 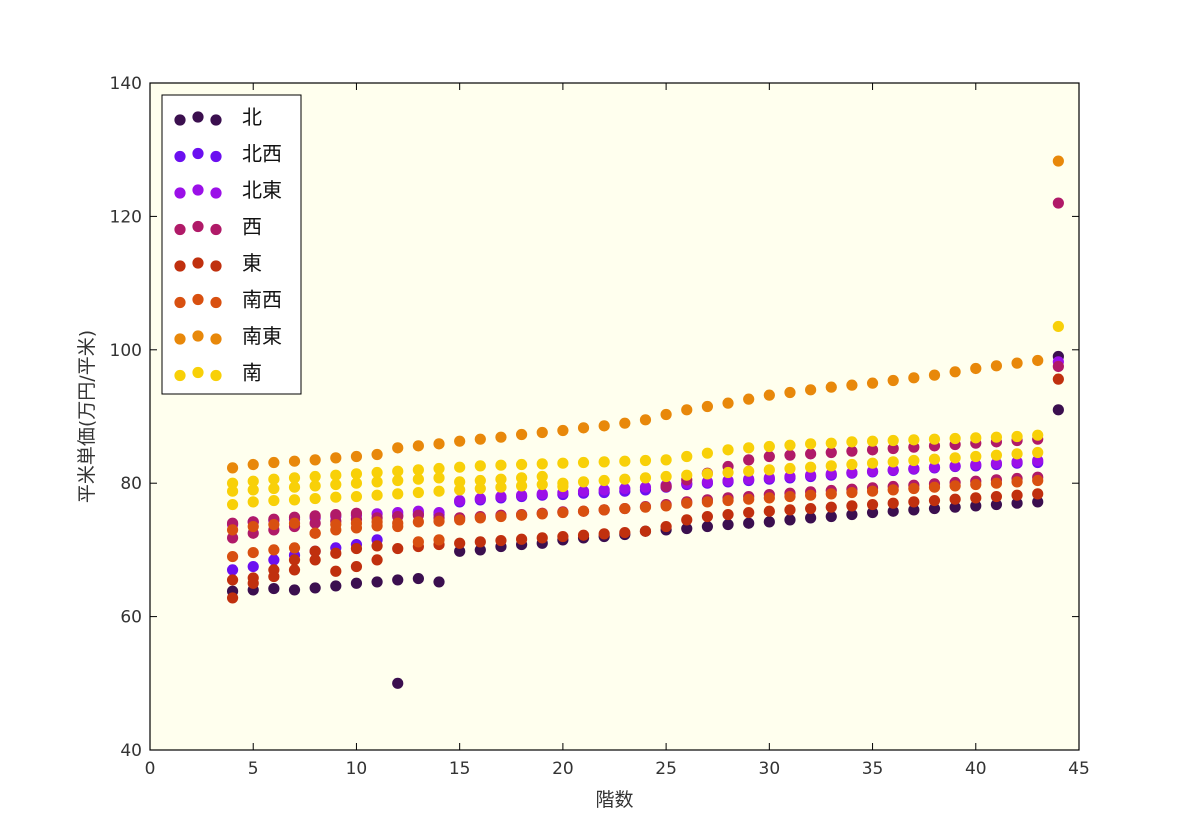 What do you see at coordinates (218, 117) in the screenshot?
I see `legend-item: 北` at bounding box center [218, 117].